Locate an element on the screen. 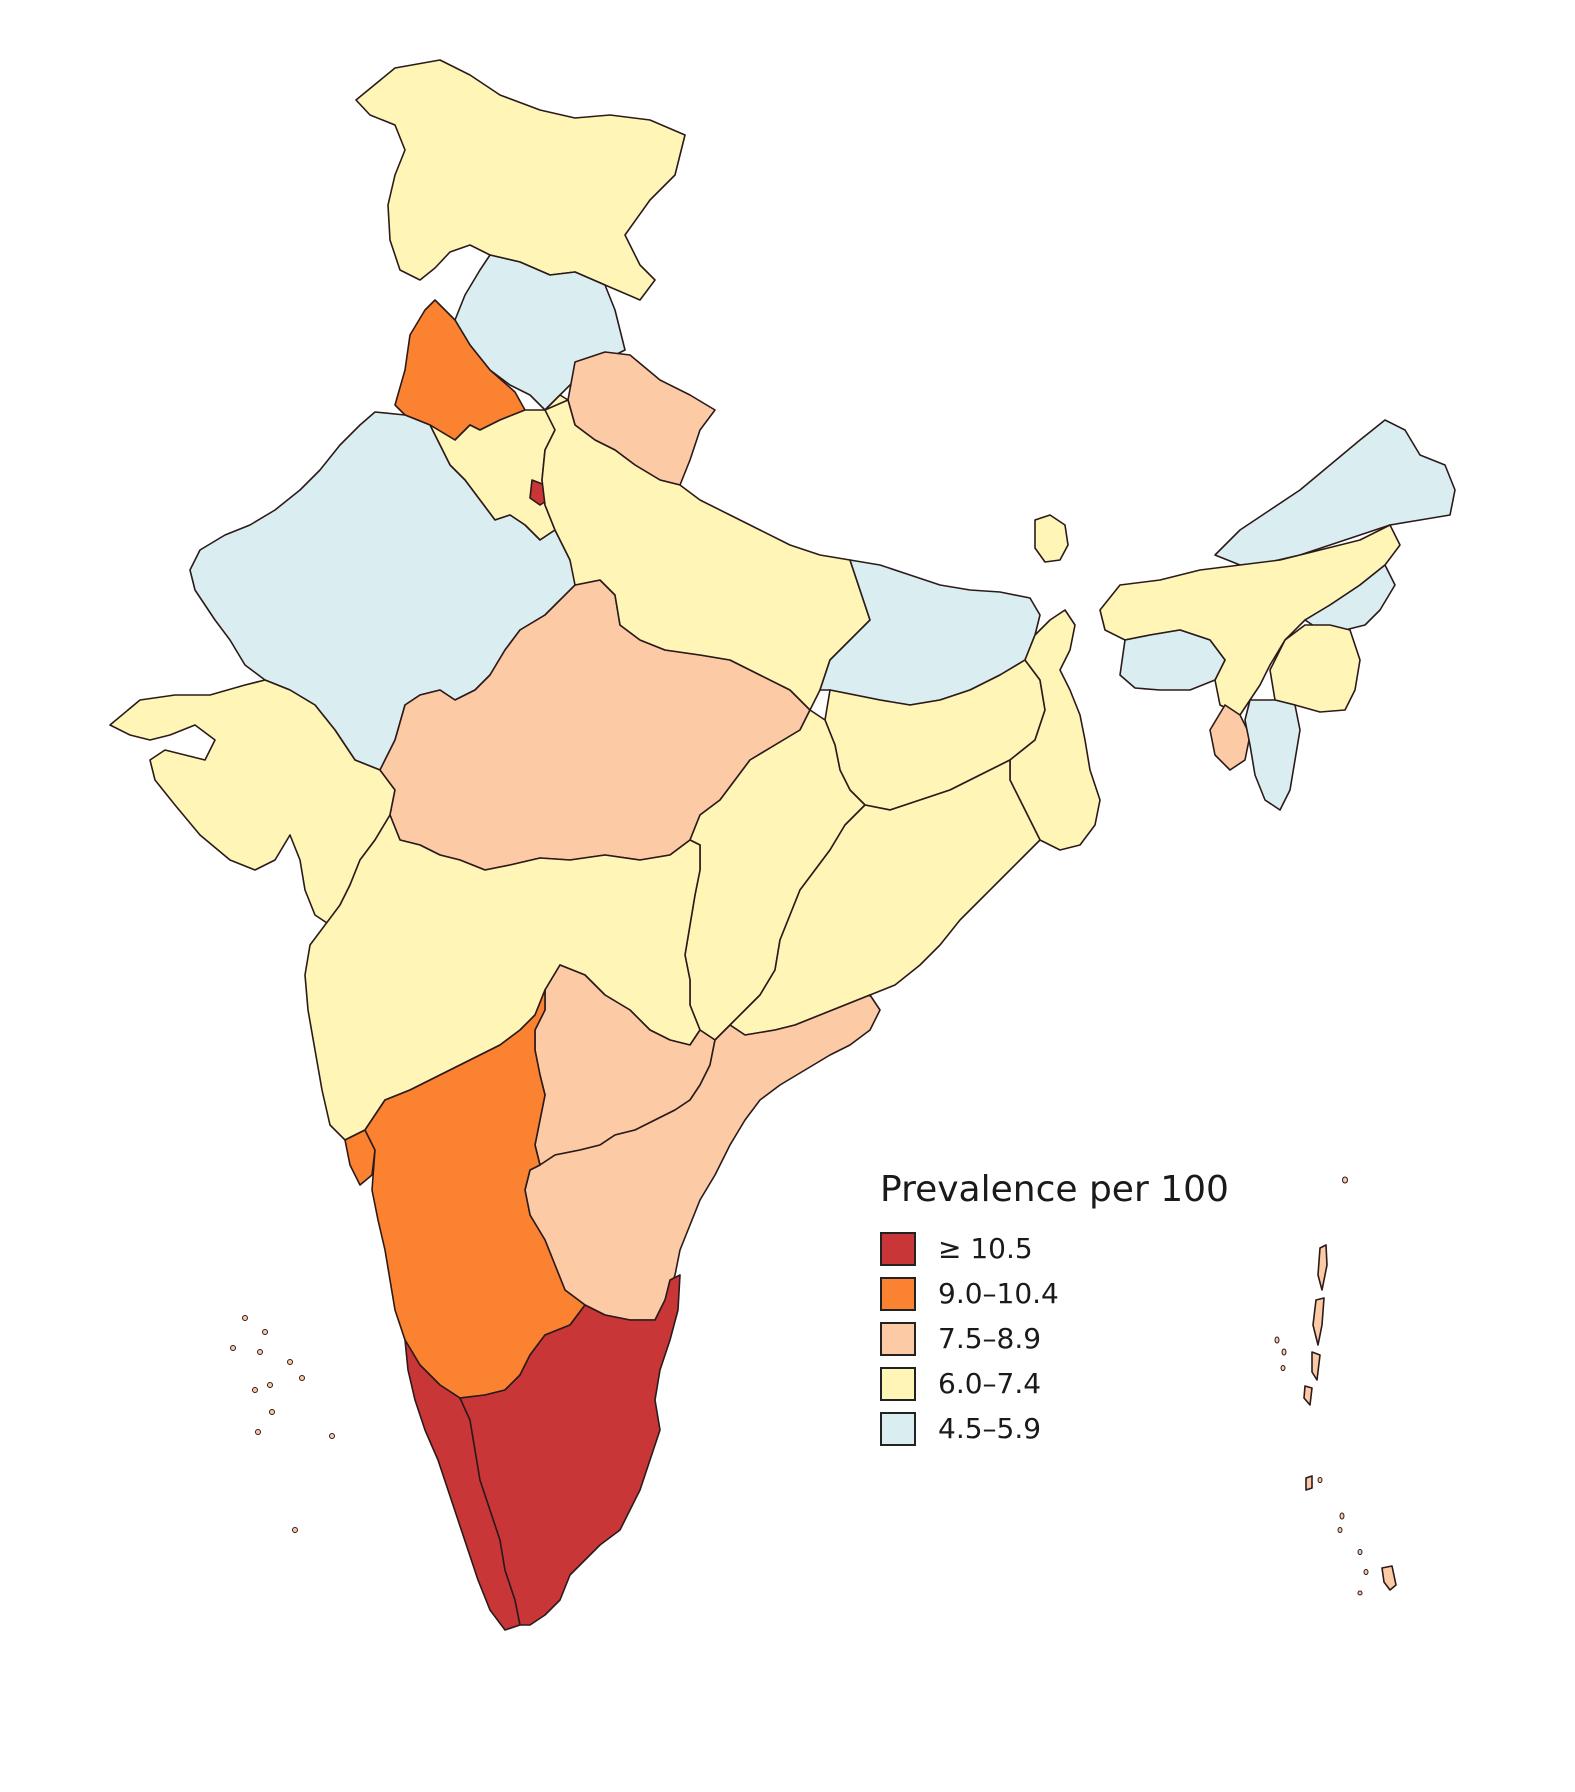  legend-label: 7.5–8.9 is located at coordinates (990, 1338).